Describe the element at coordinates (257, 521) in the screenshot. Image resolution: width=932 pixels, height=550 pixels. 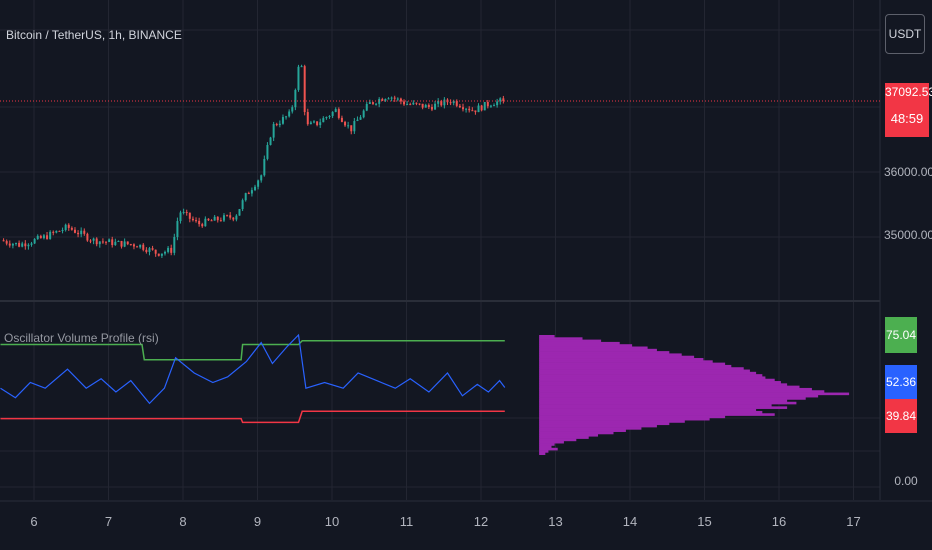
I see `x-tick-label: 9` at that location.